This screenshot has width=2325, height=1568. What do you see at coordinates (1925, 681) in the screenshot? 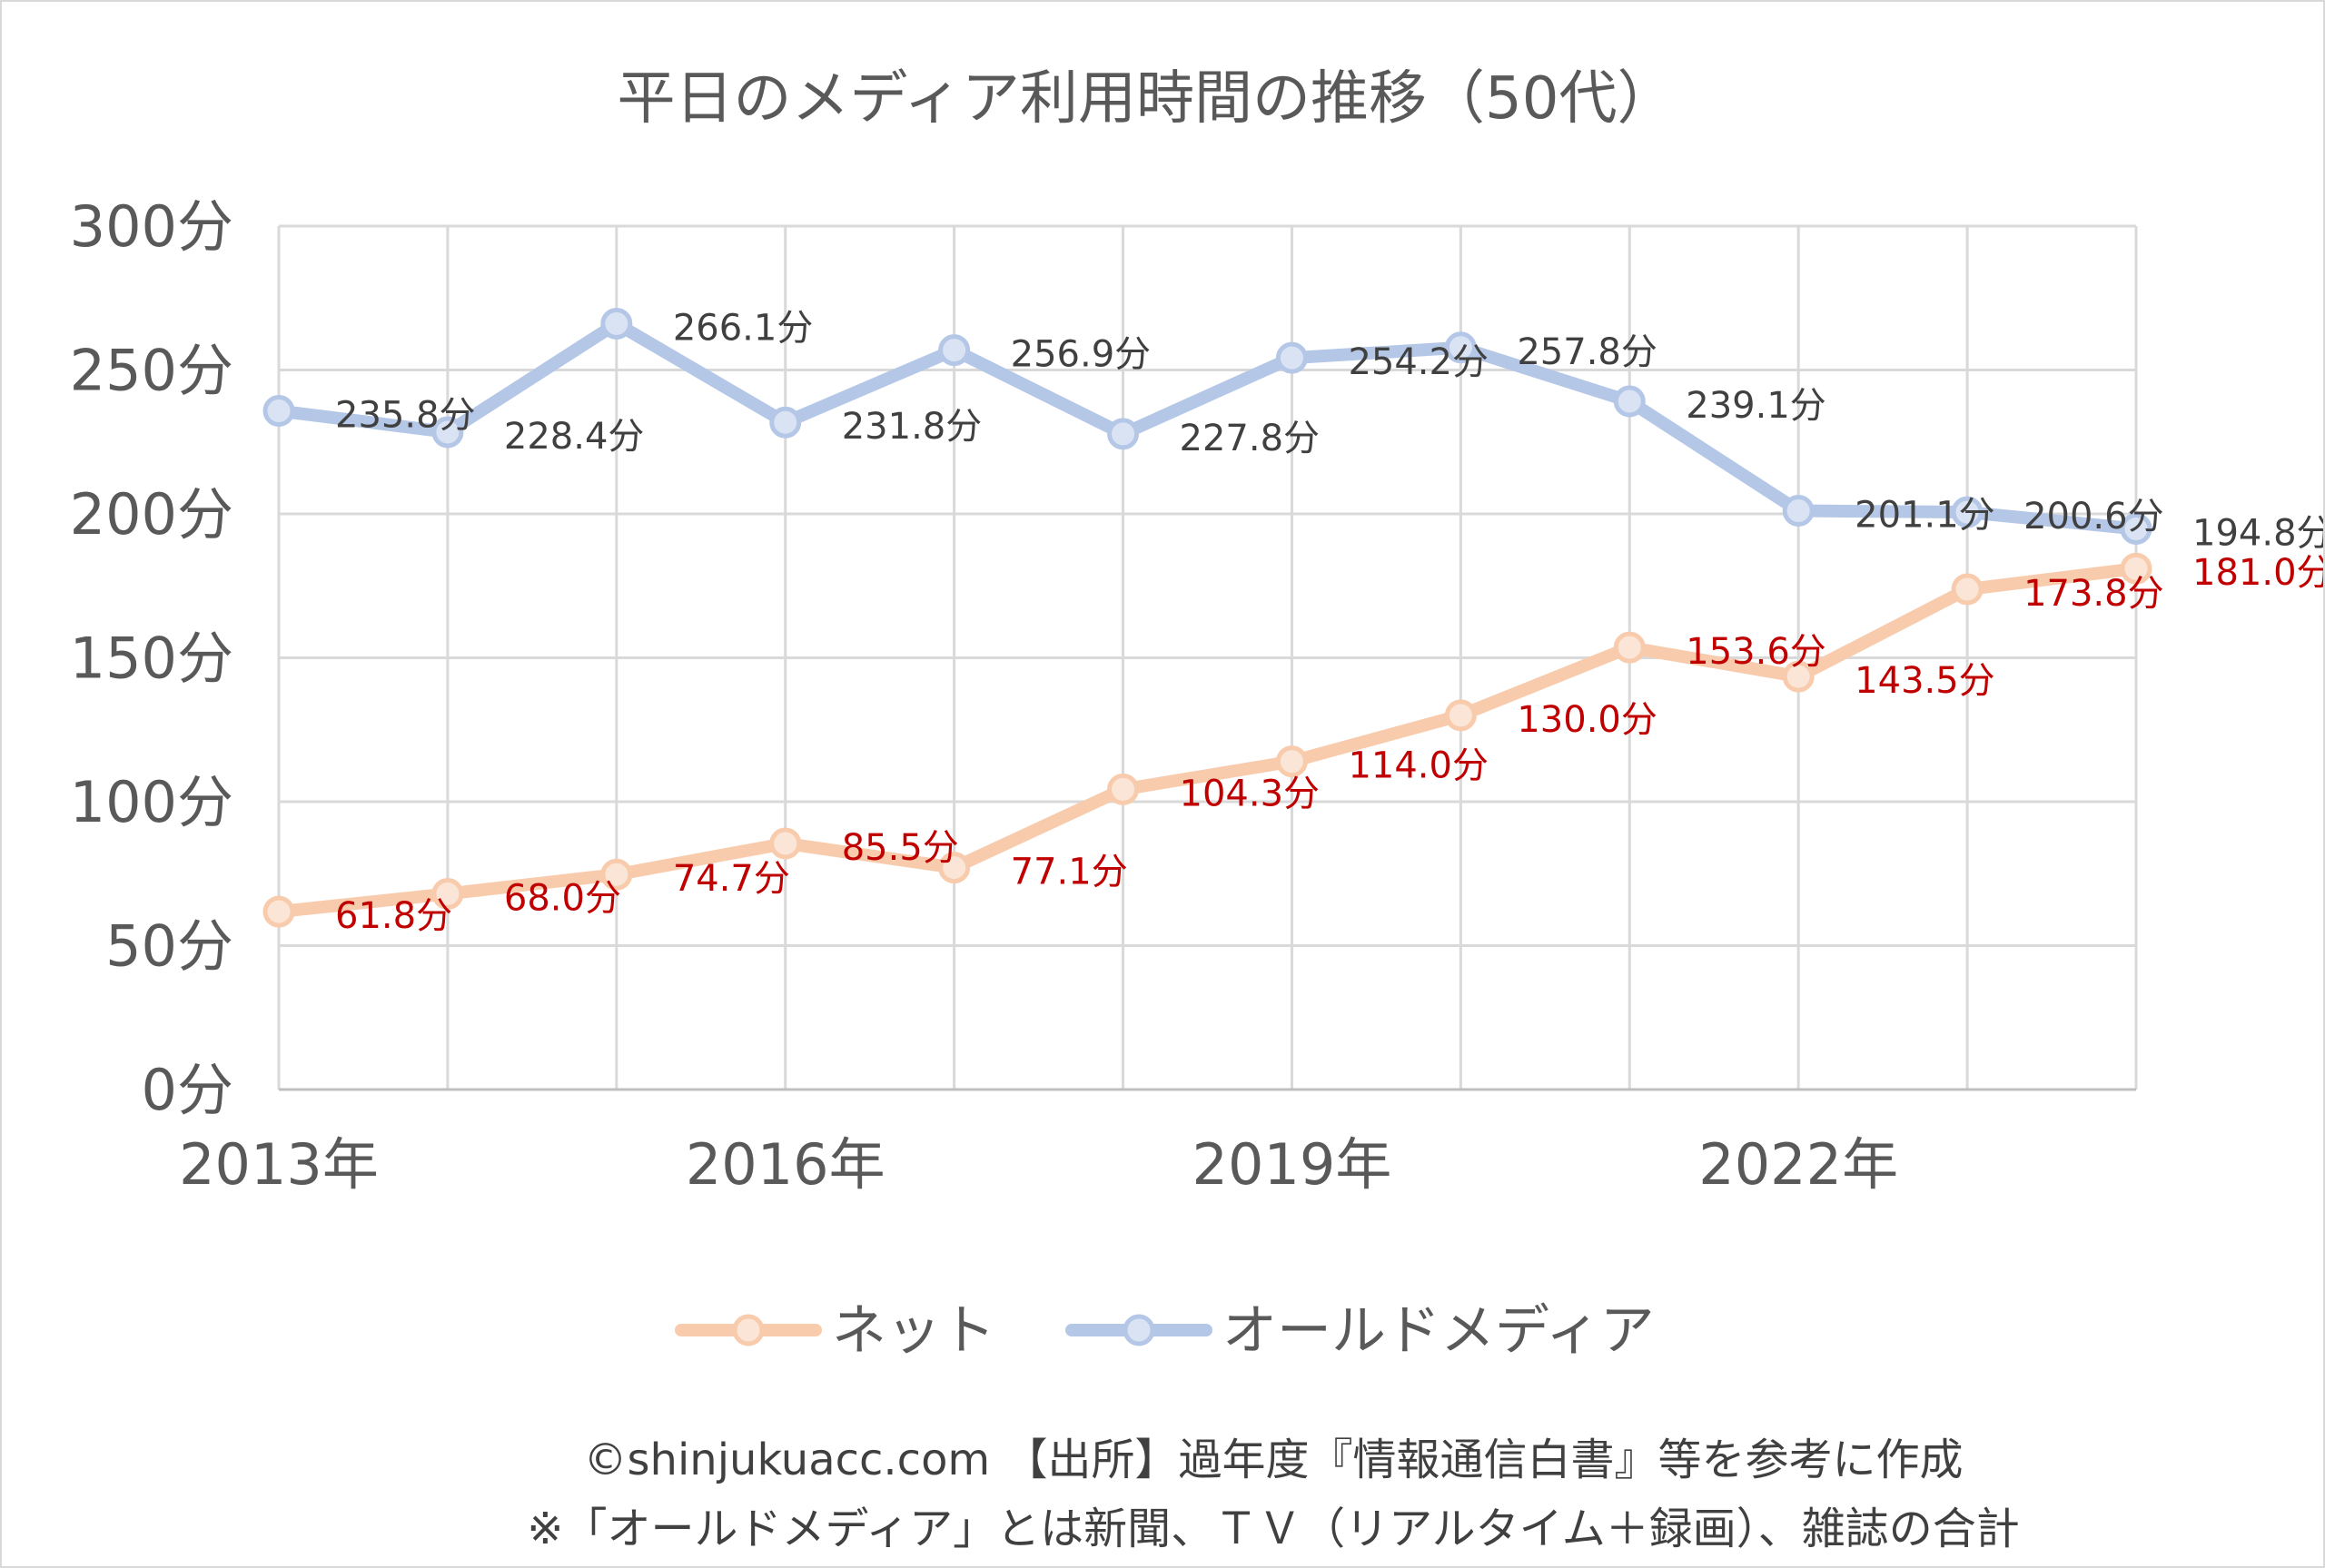
I see `data-label: 143.5分` at bounding box center [1925, 681].